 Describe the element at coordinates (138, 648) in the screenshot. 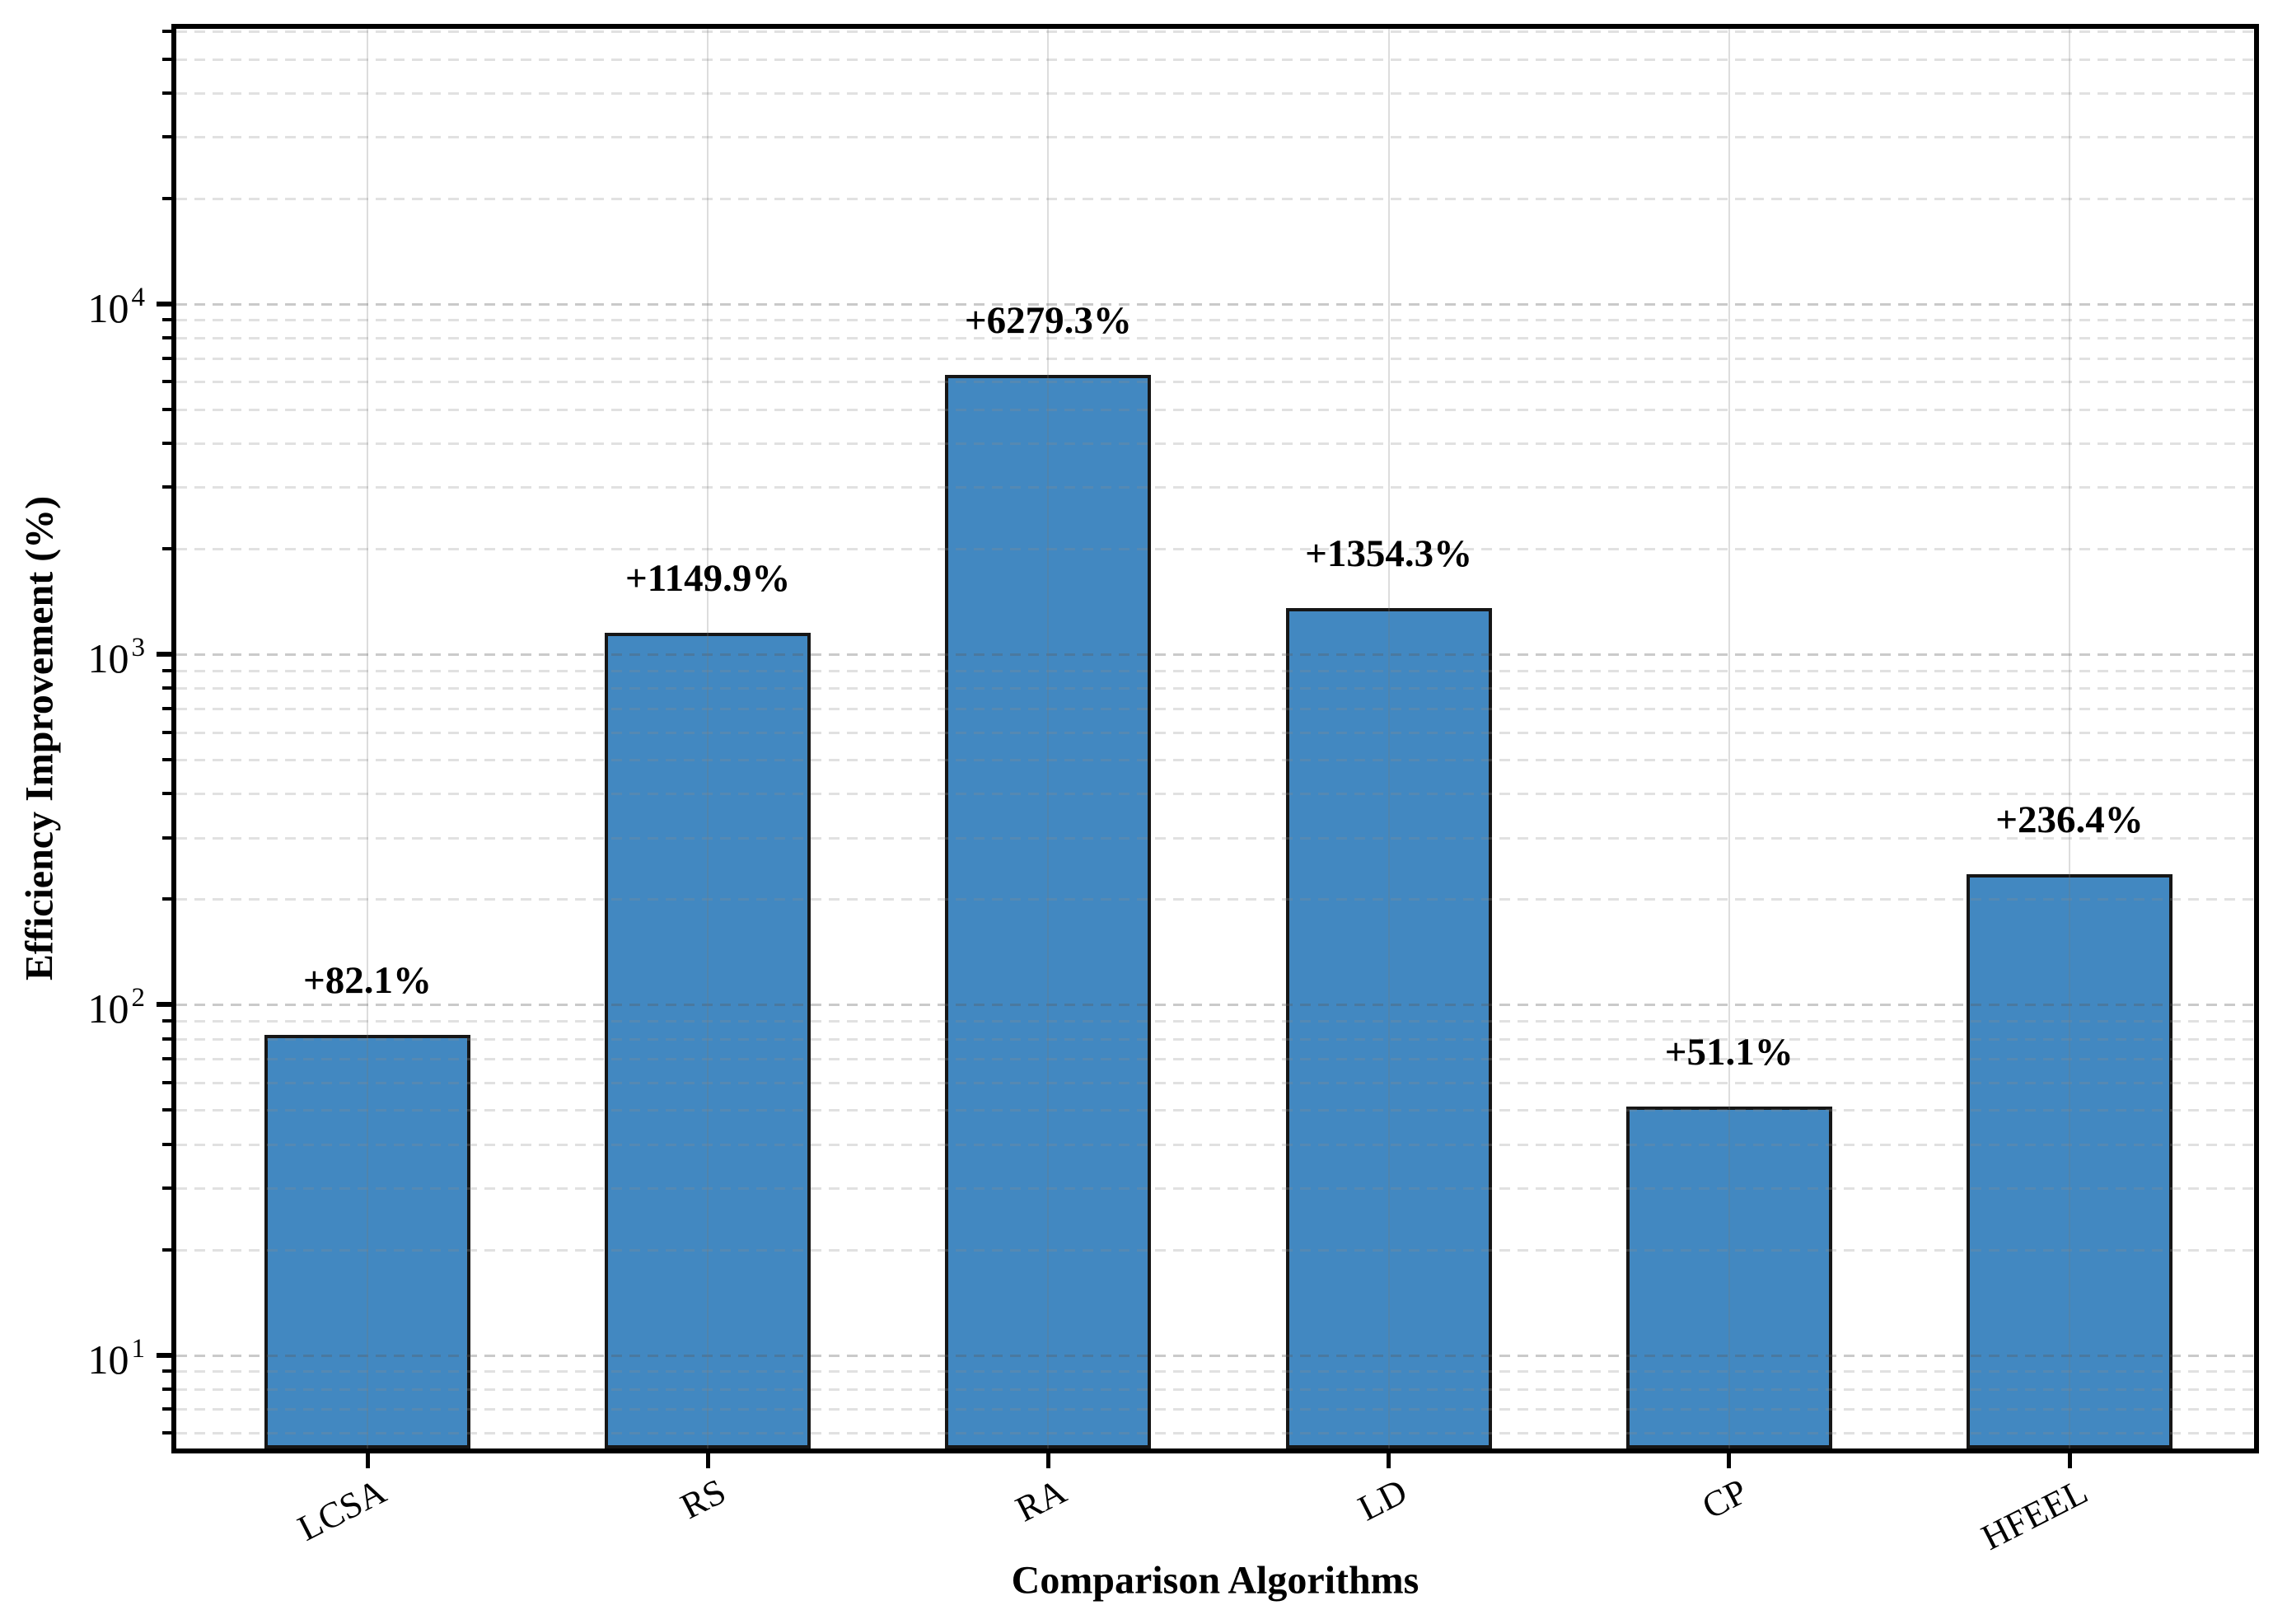

I see `y-tick-exponent: 3` at that location.